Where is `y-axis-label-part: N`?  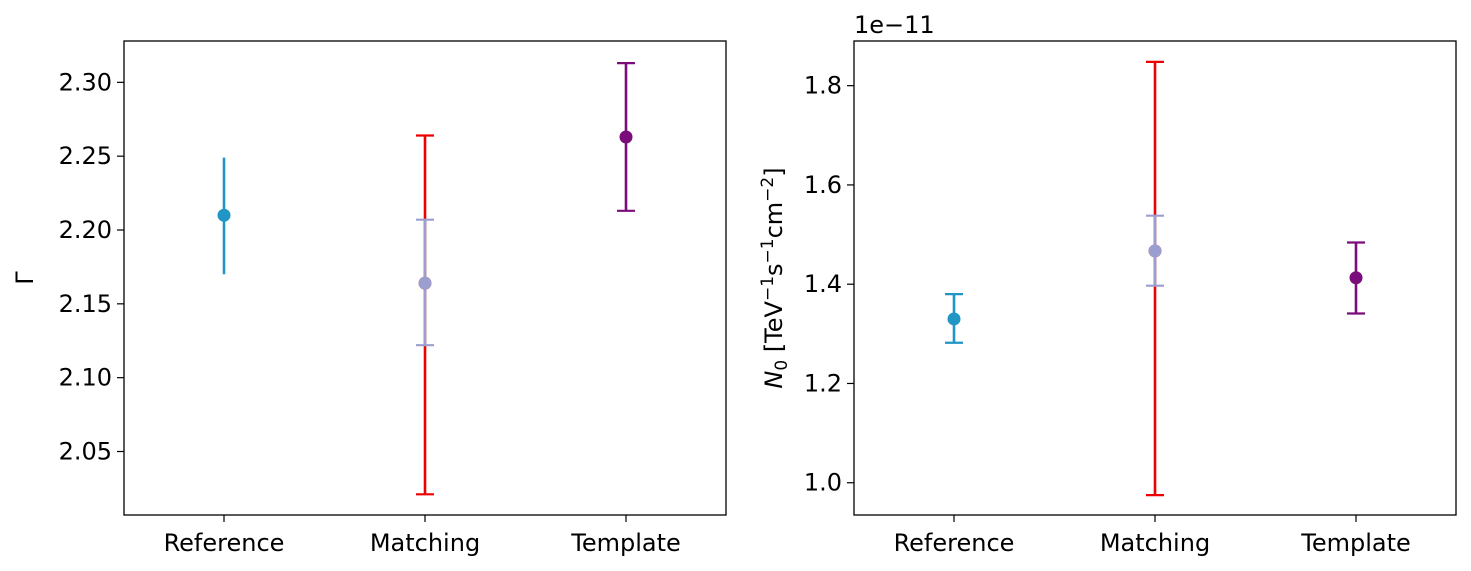 y-axis-label-part: N is located at coordinates (774, 380).